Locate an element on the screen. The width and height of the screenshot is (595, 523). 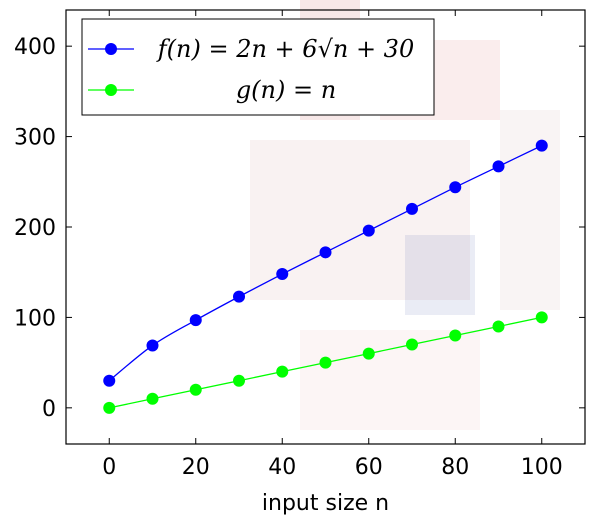
legend-entry-g: g(n) = n is located at coordinates (212, 90).